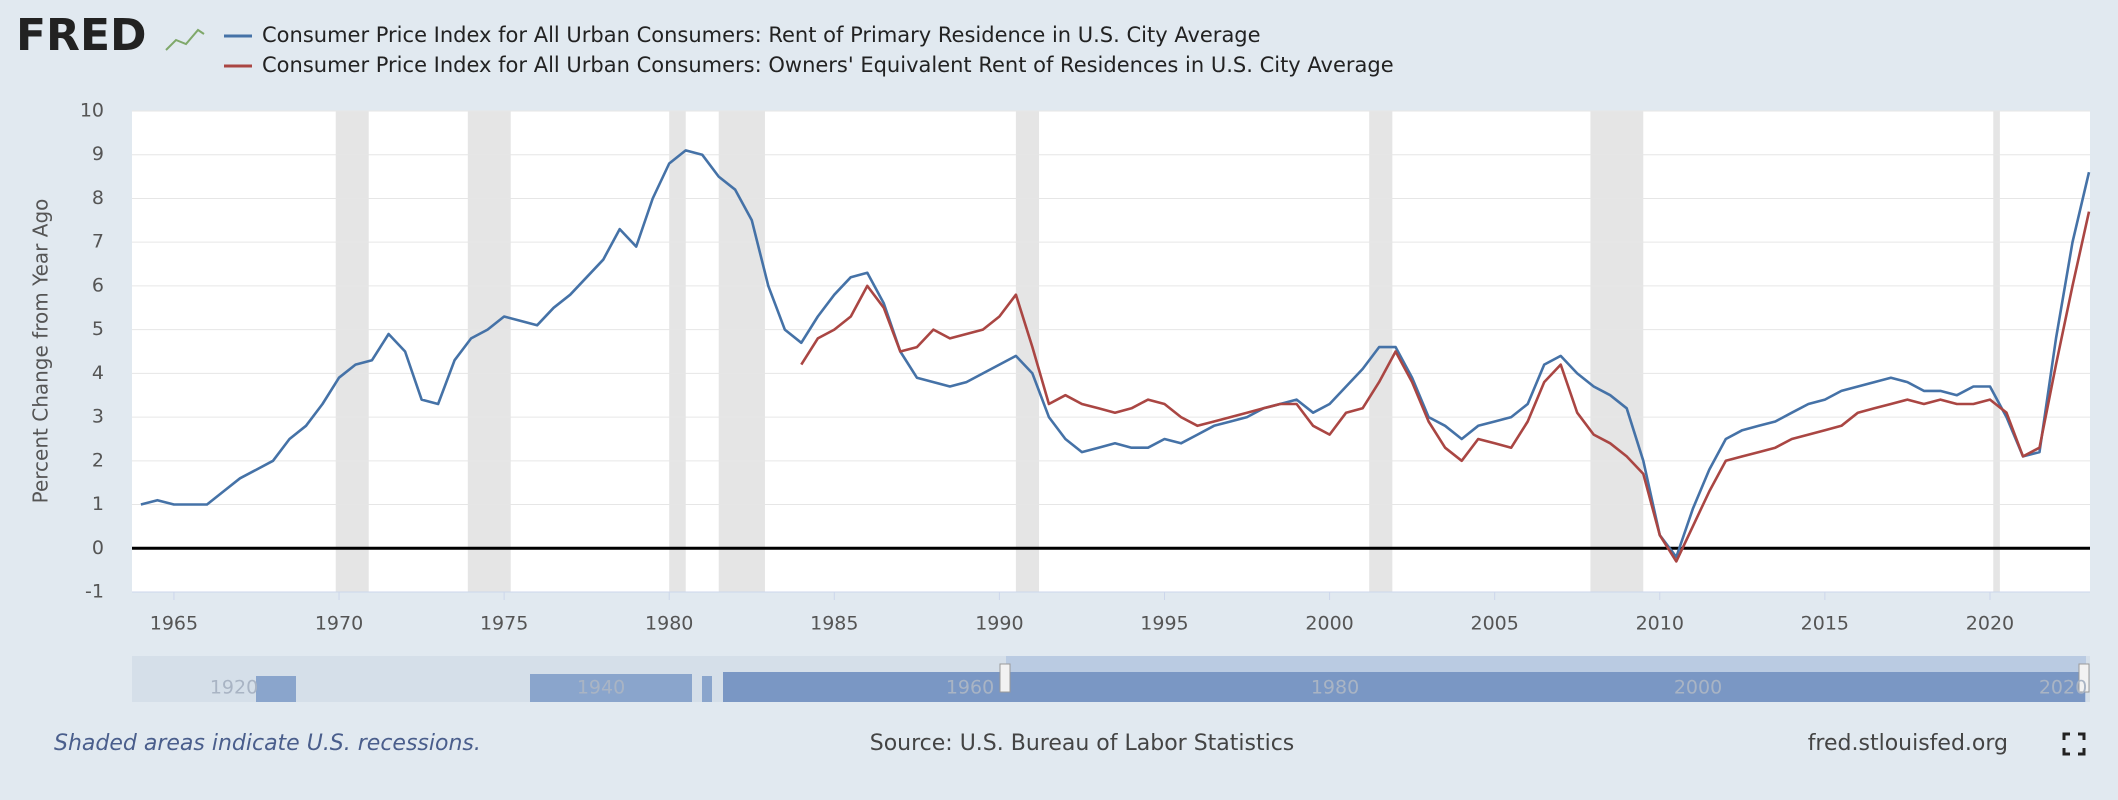  What do you see at coordinates (94, 592) in the screenshot?
I see `y-tick-label: -1` at bounding box center [94, 592].